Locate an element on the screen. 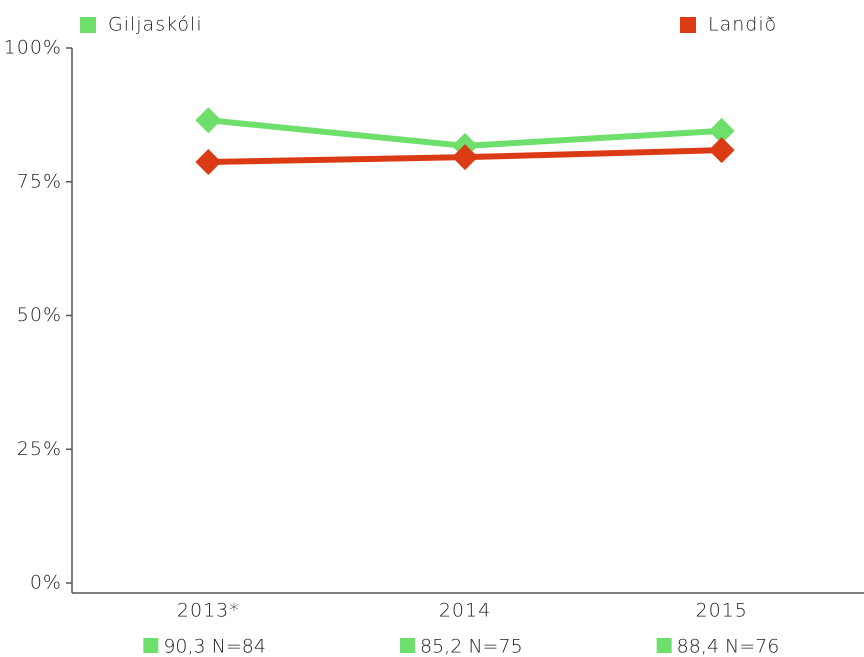 This screenshot has height=657, width=864. x-tick-label: 2013* is located at coordinates (208, 611).